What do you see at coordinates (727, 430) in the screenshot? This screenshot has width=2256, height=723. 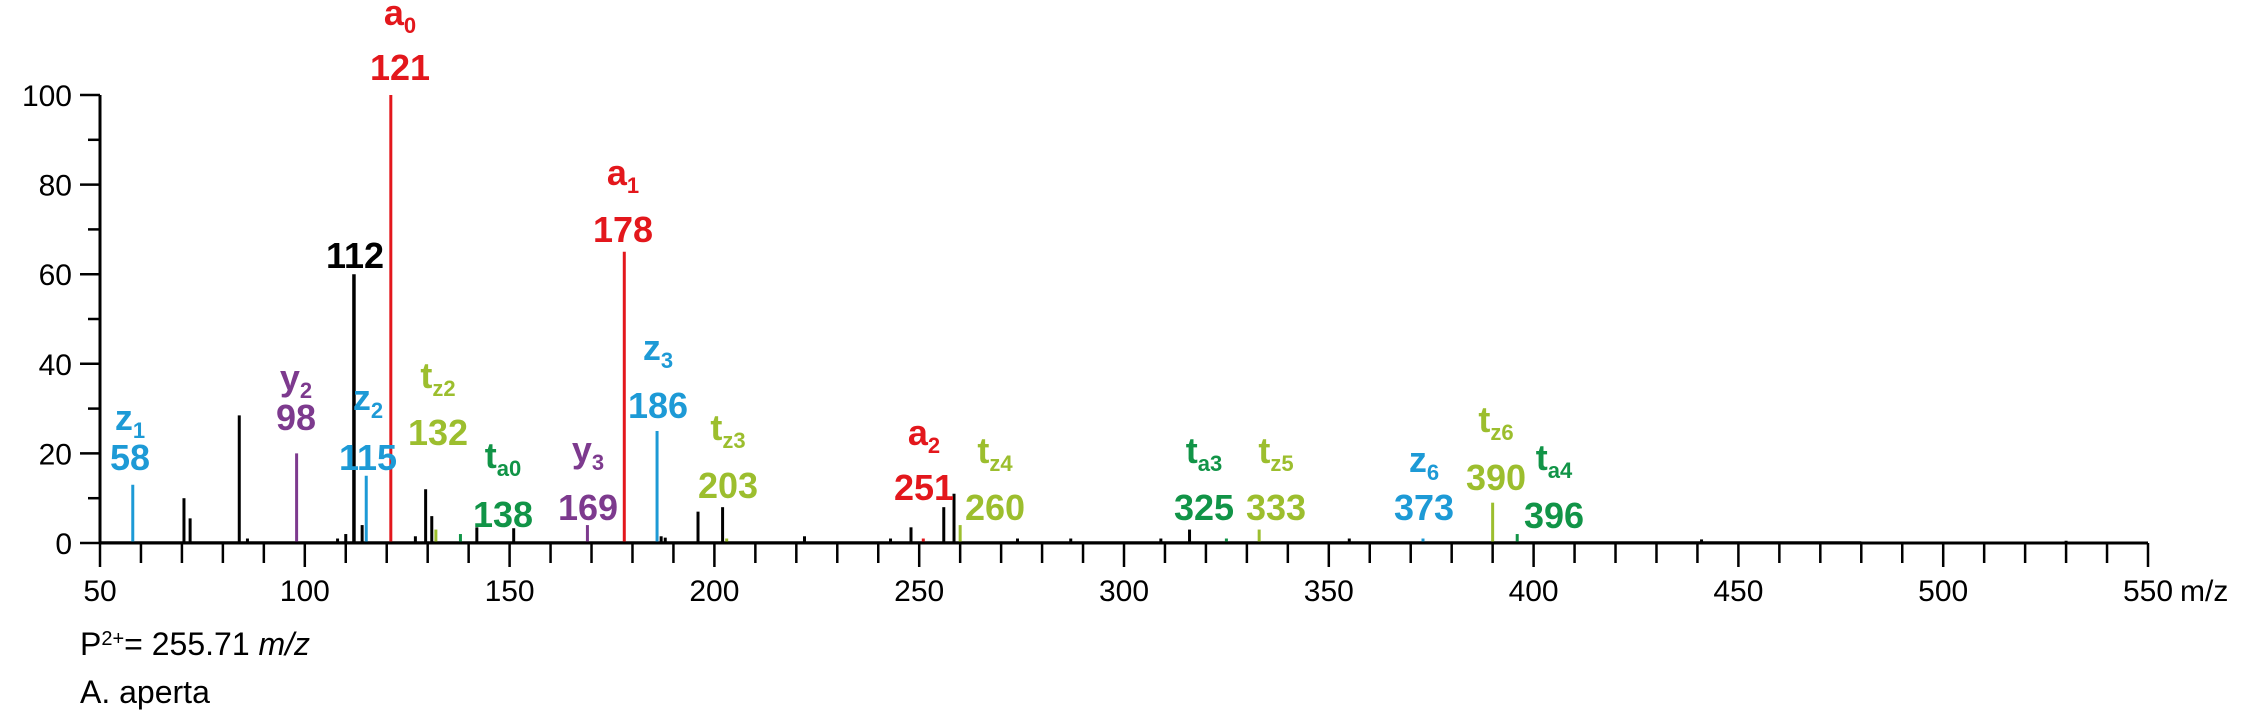 I see `ion-label-203: tz3` at bounding box center [727, 430].